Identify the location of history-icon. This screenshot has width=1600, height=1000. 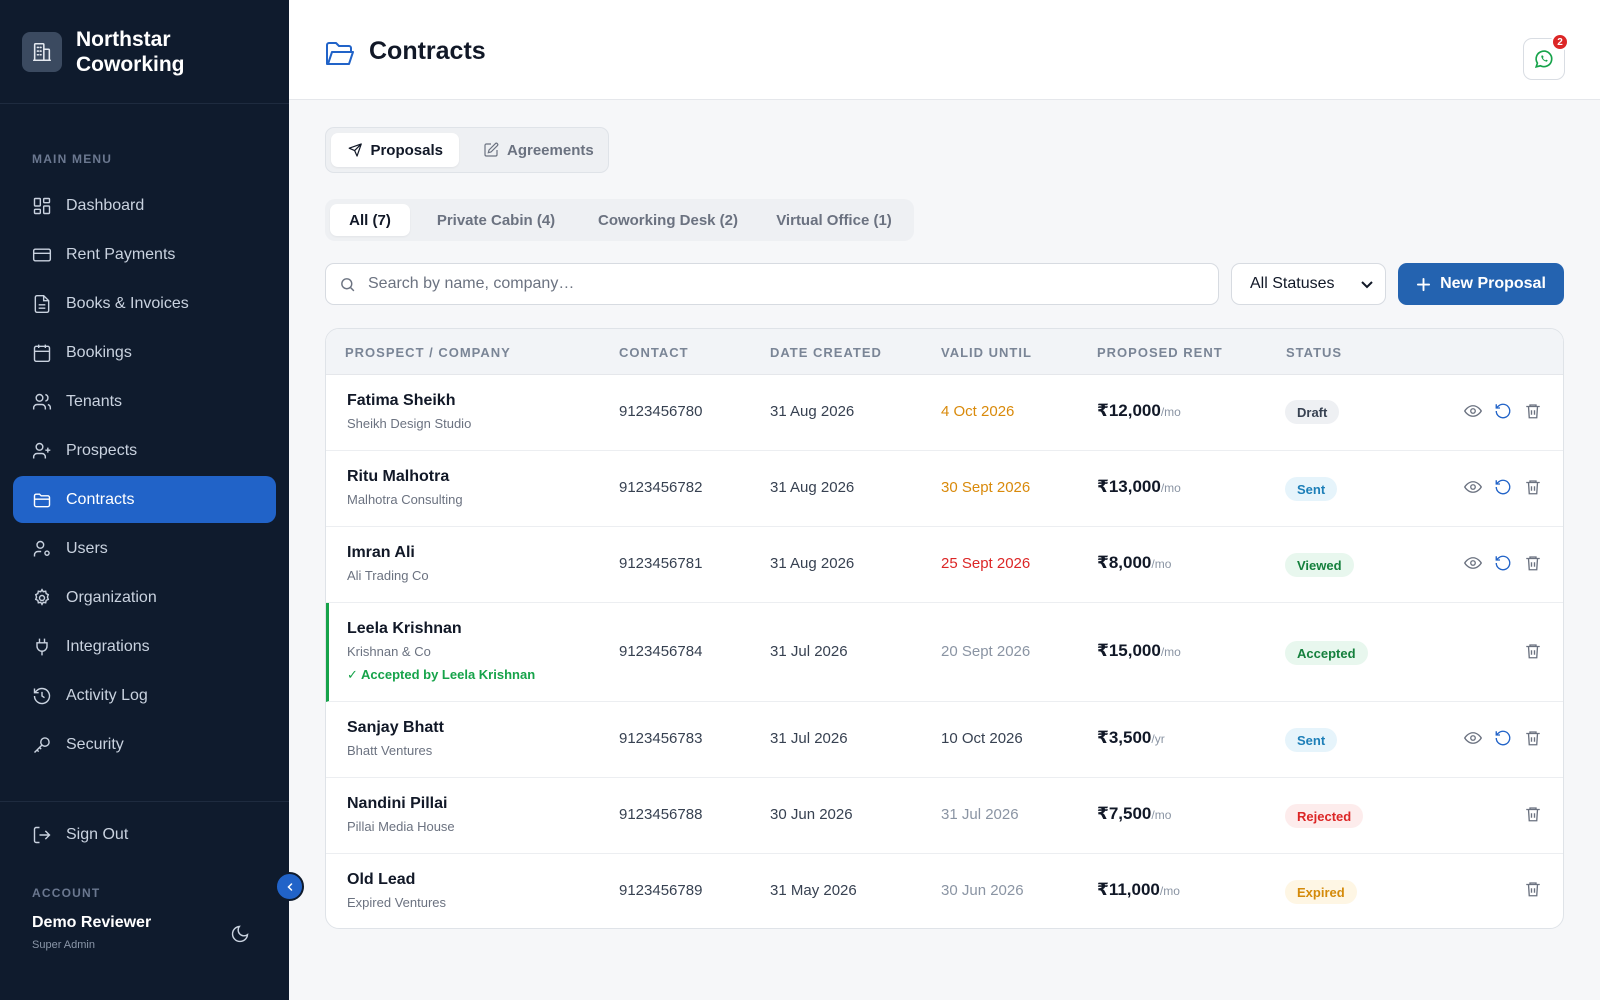
(42, 695).